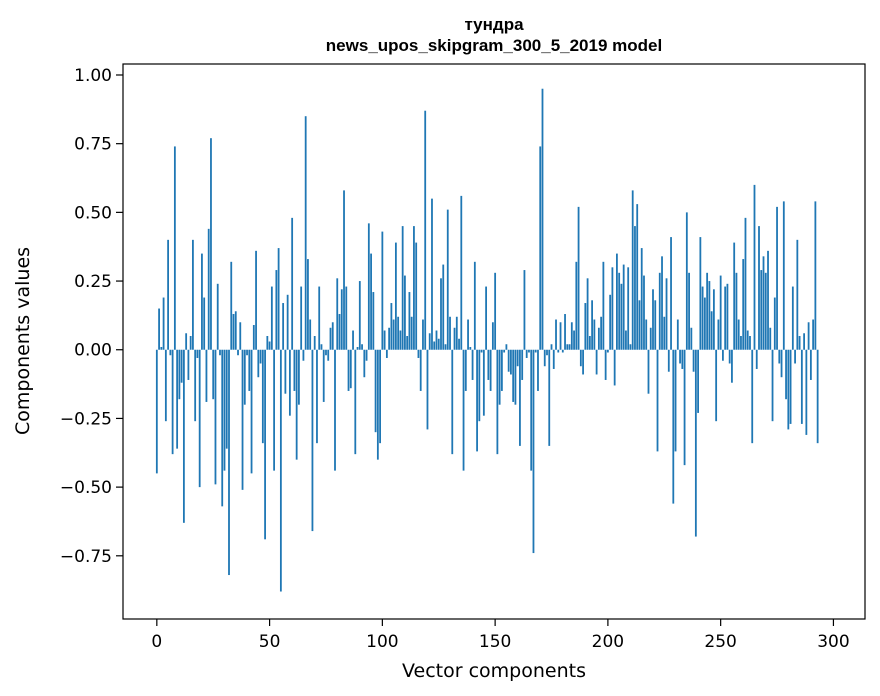 This screenshot has width=880, height=696. Describe the element at coordinates (86, 419) in the screenshot. I see `y-tick-label: −0.25` at that location.